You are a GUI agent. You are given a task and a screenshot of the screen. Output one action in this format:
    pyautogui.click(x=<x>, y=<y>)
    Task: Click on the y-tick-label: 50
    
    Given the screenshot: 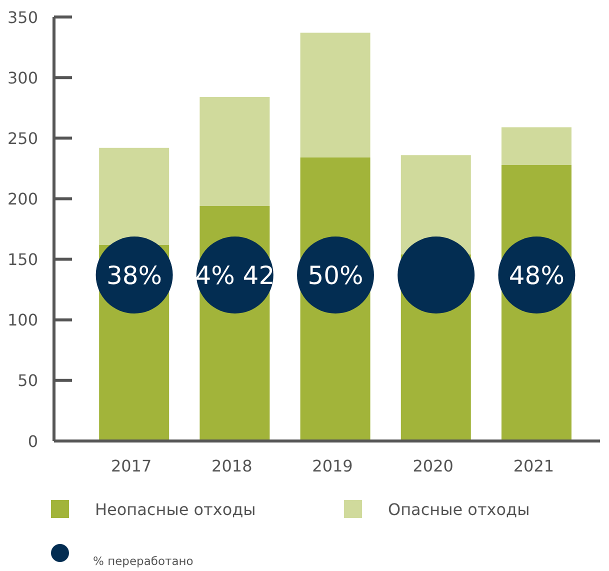 What is the action you would take?
    pyautogui.click(x=28, y=380)
    